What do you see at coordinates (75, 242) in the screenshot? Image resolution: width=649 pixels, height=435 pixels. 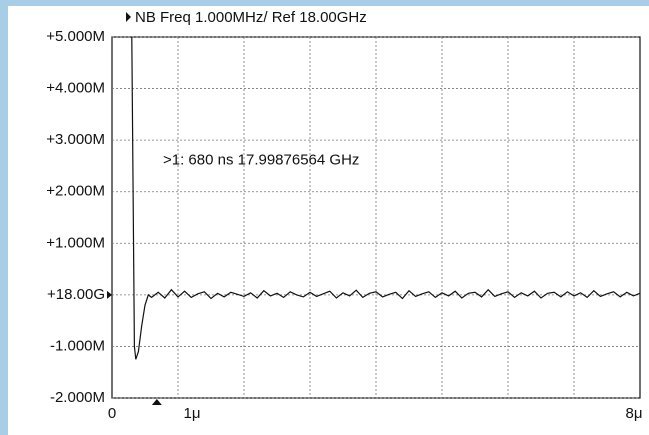 I see `y-tick-label: +1.000M` at bounding box center [75, 242].